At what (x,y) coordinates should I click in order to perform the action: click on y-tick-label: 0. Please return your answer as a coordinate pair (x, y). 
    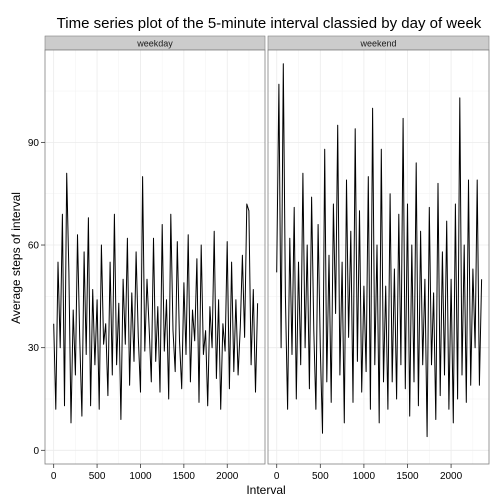
    Looking at the image, I should click on (36, 451).